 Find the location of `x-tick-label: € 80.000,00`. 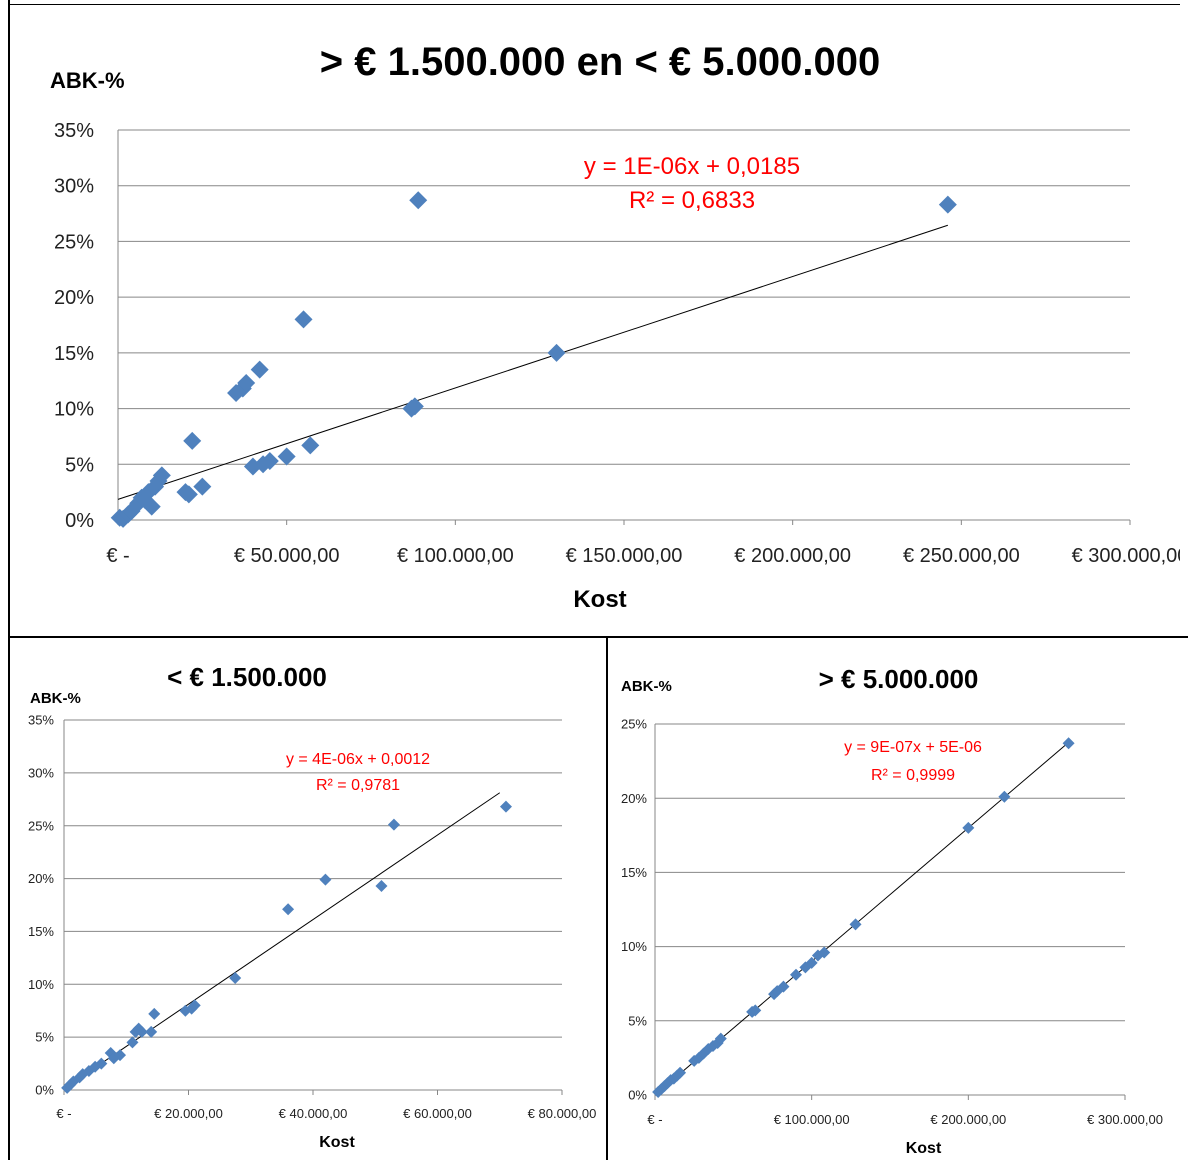

x-tick-label: € 80.000,00 is located at coordinates (562, 1113).